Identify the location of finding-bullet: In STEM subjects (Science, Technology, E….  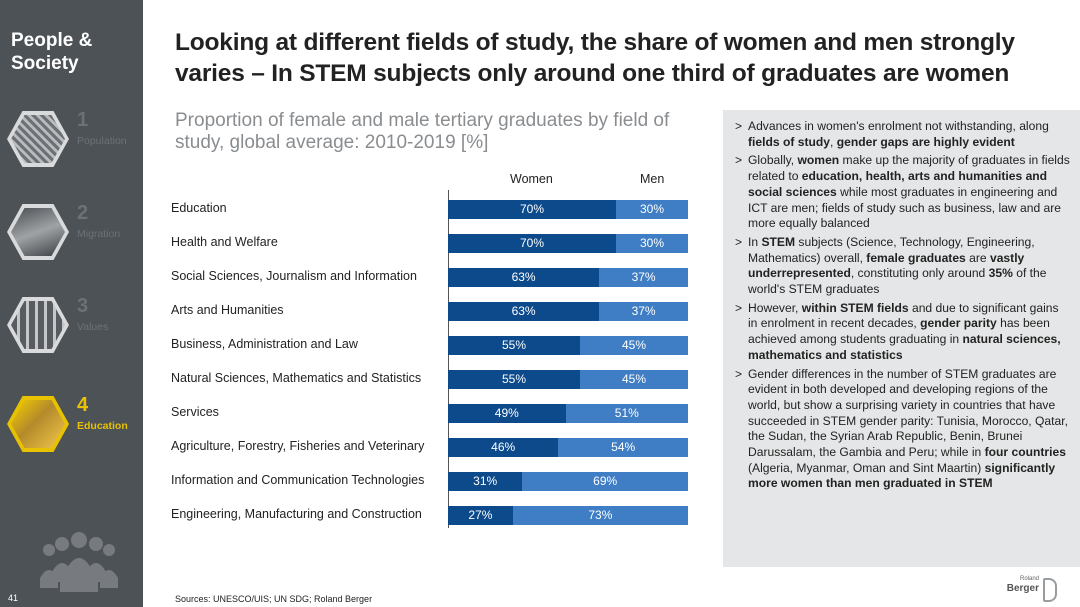
(902, 266).